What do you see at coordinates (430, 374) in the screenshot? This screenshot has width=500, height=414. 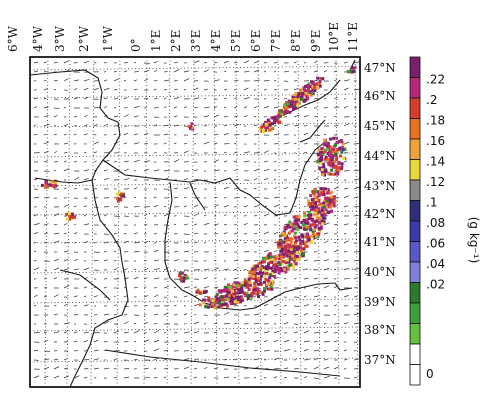 I see `colorbar-tick-label: 0` at bounding box center [430, 374].